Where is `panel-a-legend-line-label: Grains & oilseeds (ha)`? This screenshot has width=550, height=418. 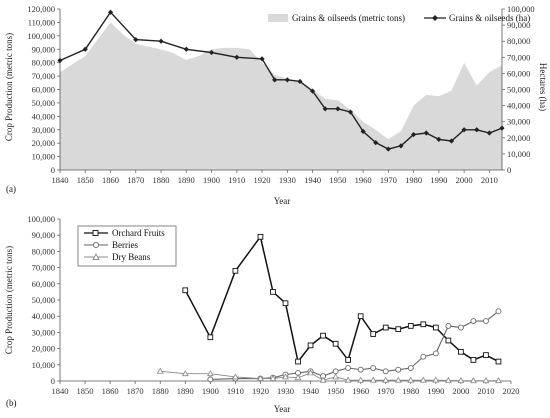
panel-a-legend-line-label: Grains & oilseeds (ha) is located at coordinates (489, 18).